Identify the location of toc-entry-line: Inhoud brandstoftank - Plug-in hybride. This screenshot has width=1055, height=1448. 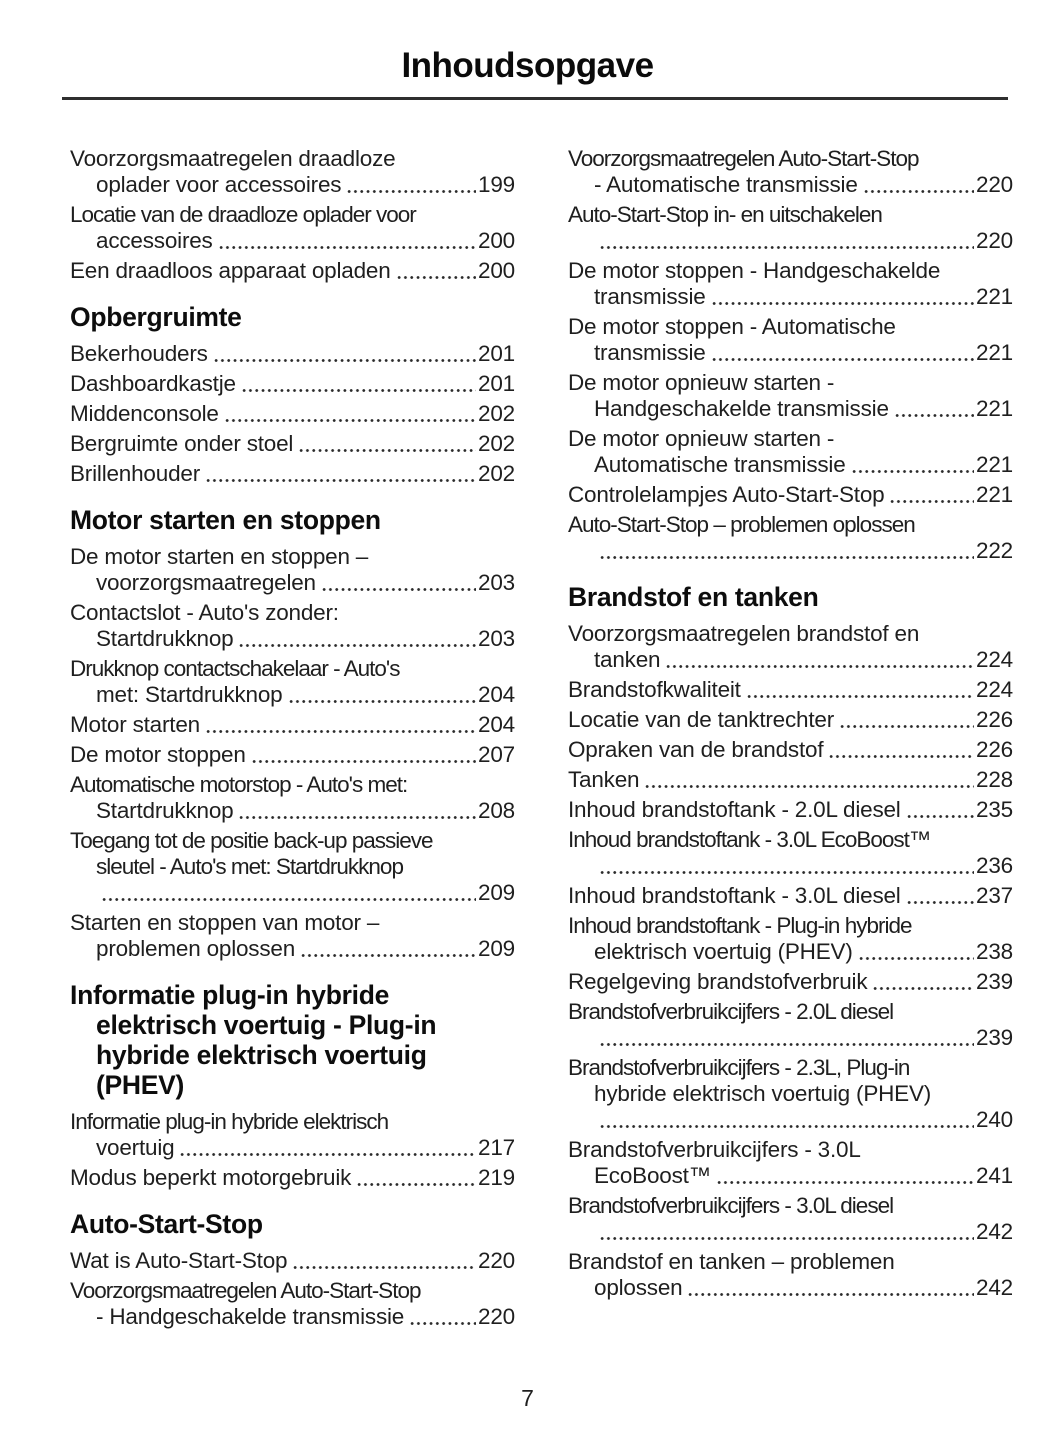
(790, 926).